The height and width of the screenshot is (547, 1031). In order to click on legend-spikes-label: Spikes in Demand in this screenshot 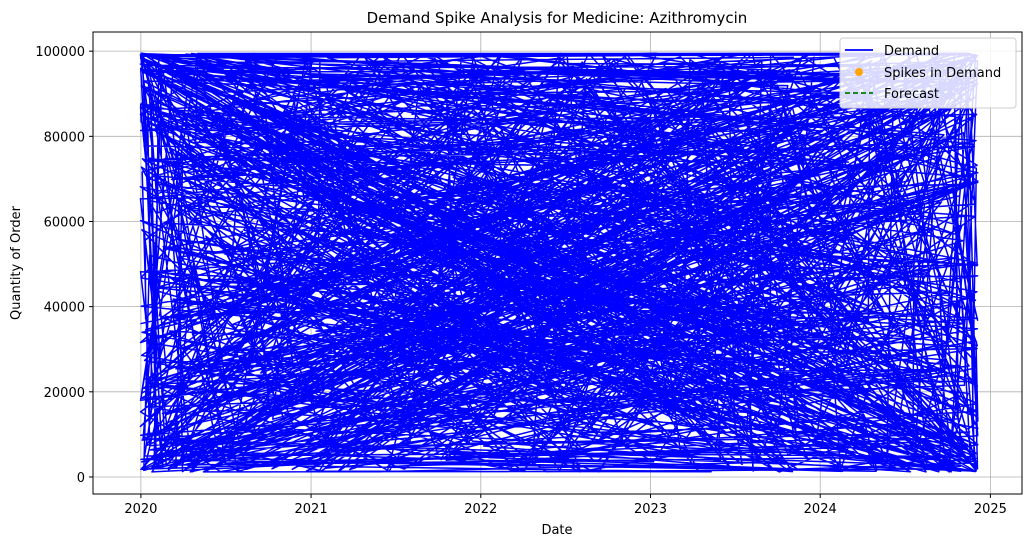, I will do `click(942, 73)`.